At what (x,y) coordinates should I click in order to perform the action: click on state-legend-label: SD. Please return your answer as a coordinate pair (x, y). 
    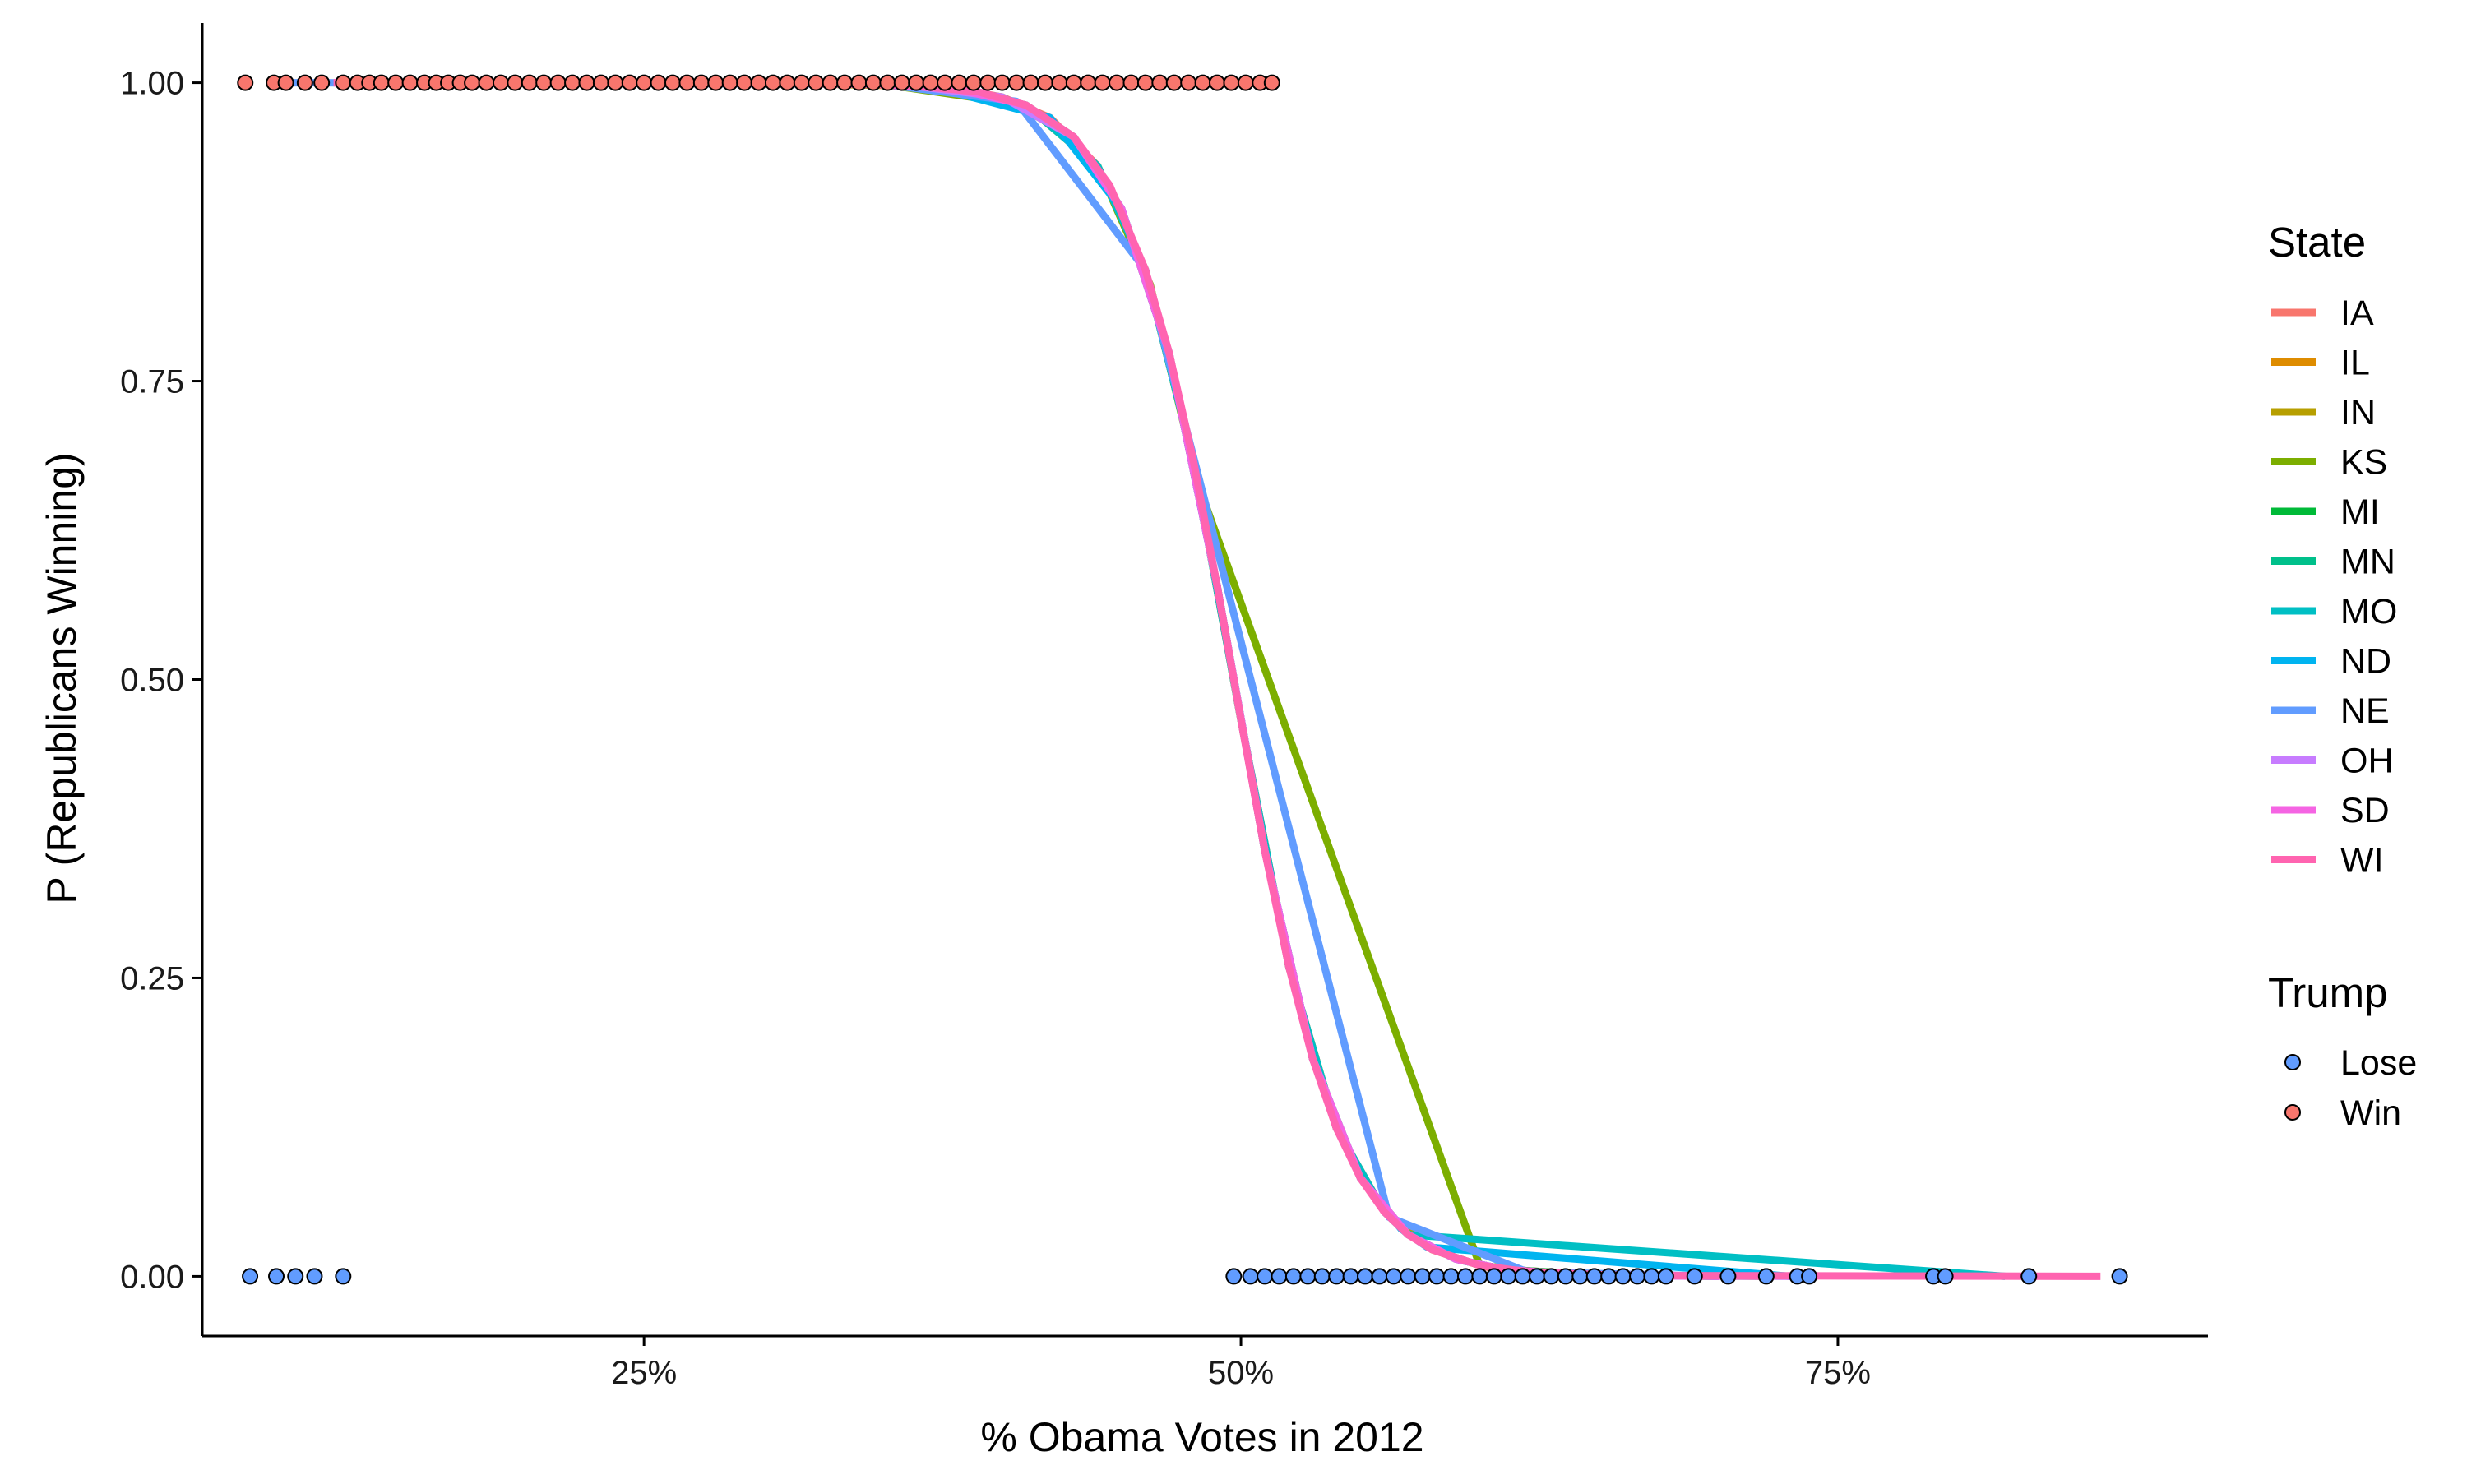
    Looking at the image, I should click on (2365, 811).